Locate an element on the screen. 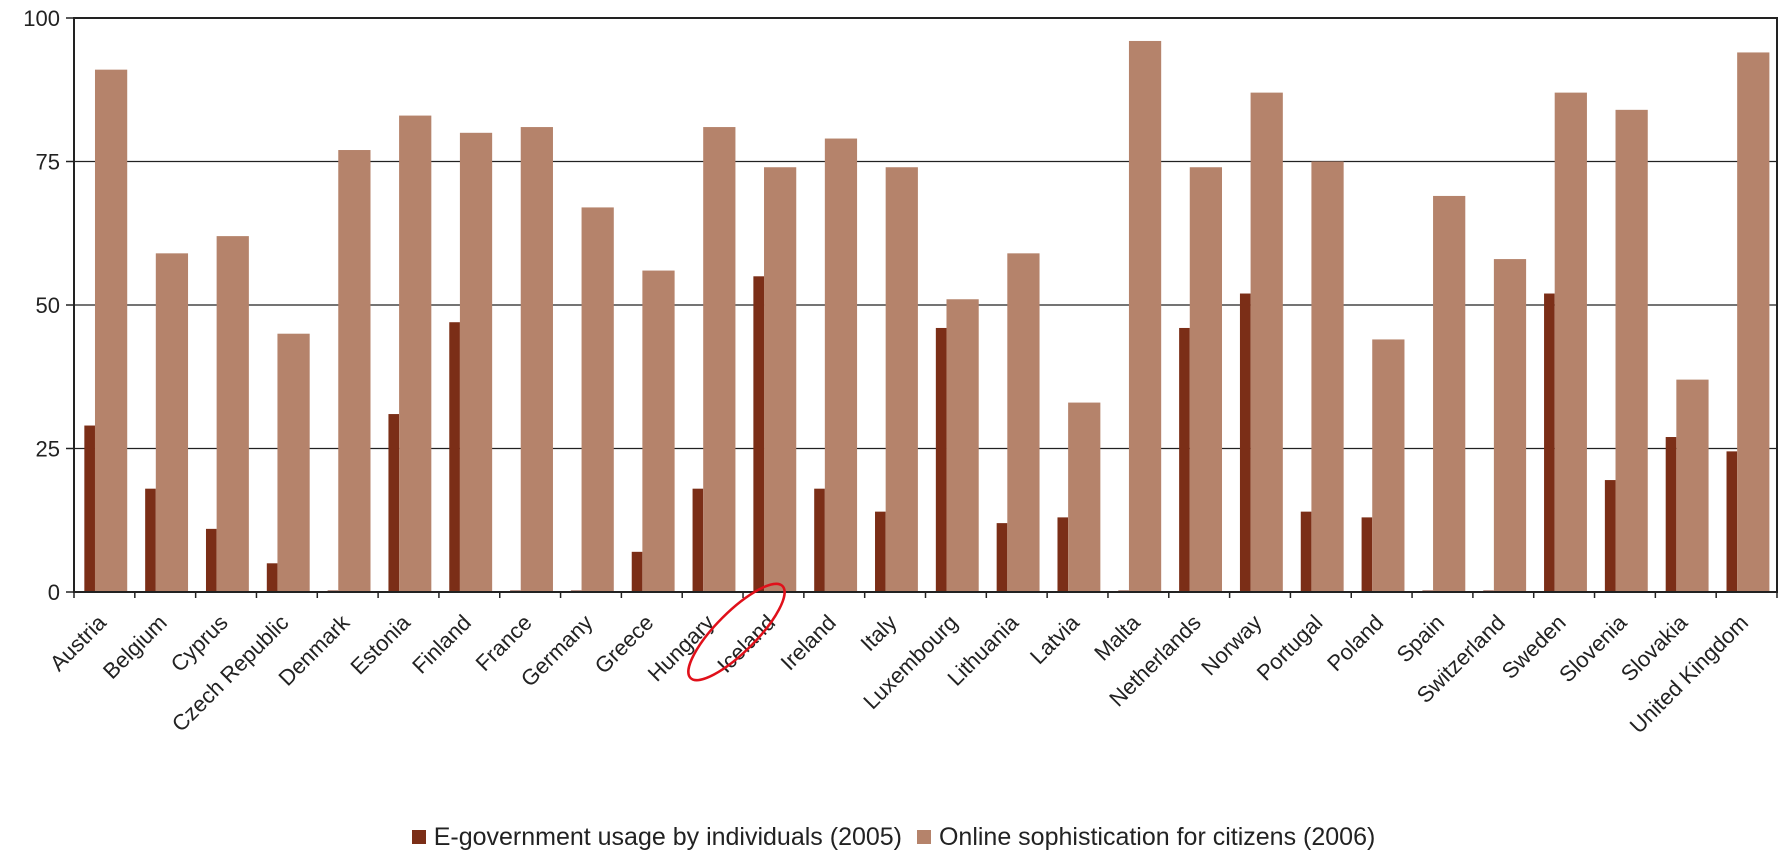 The height and width of the screenshot is (852, 1787). legend-item-egov-usage: E-government usage by individuals (2005) is located at coordinates (657, 837).